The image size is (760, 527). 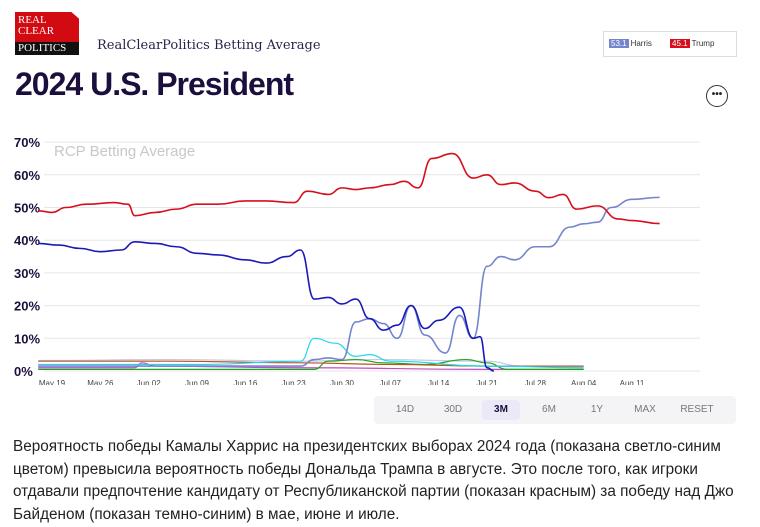 What do you see at coordinates (349, 188) in the screenshot?
I see `series-line-trump` at bounding box center [349, 188].